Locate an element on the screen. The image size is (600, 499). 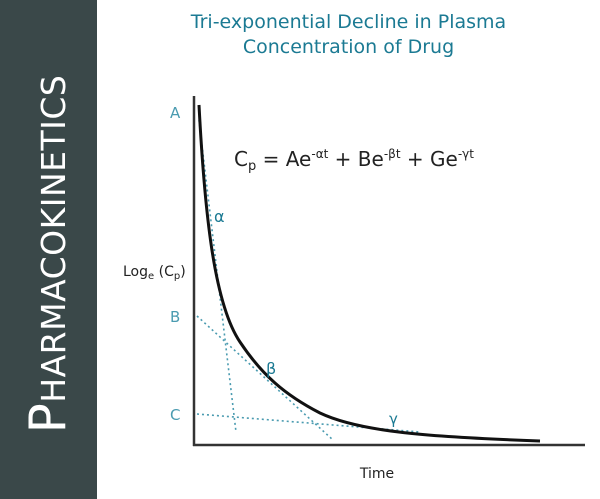
phase-label-gamma: γ is located at coordinates (393, 419).